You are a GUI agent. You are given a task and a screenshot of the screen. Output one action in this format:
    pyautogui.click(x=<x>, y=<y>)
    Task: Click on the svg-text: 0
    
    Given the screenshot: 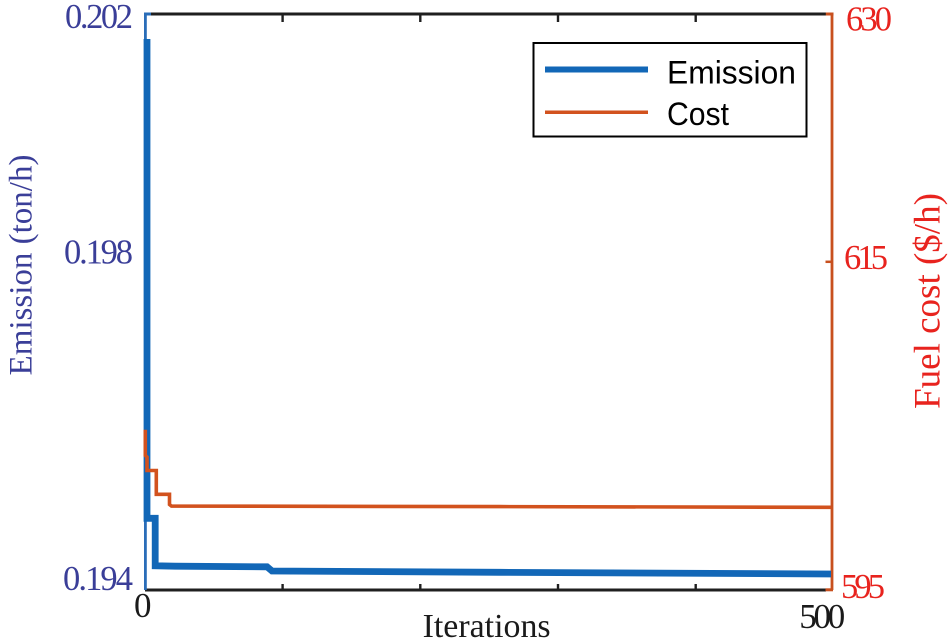 What is the action you would take?
    pyautogui.click(x=143, y=605)
    